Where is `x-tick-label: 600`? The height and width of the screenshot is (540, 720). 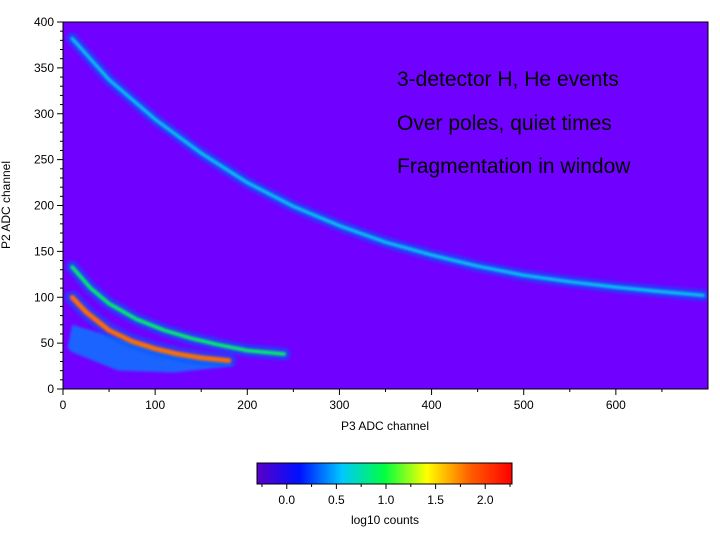
x-tick-label: 600 is located at coordinates (616, 405).